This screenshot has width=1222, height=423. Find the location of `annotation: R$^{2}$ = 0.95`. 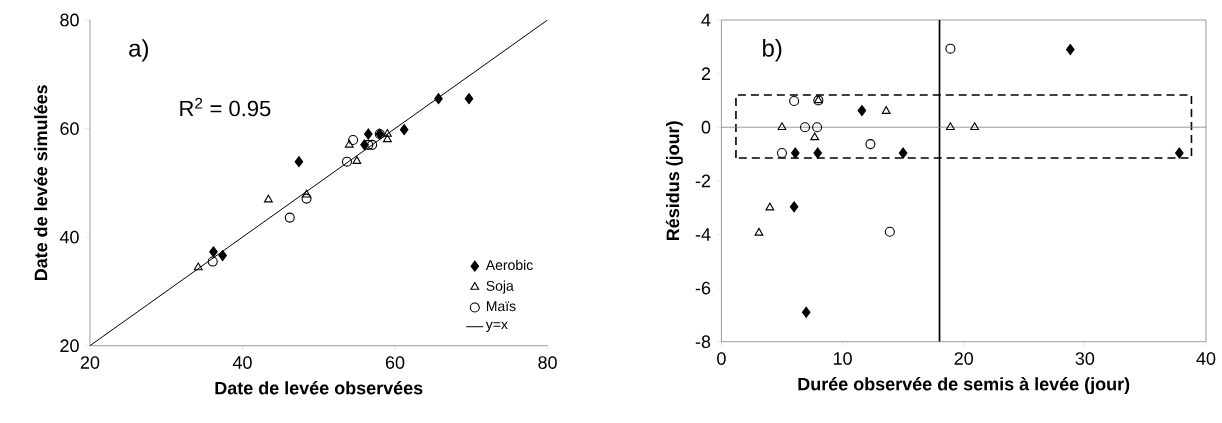

annotation: R$^{2}$ = 0.95 is located at coordinates (225, 107).